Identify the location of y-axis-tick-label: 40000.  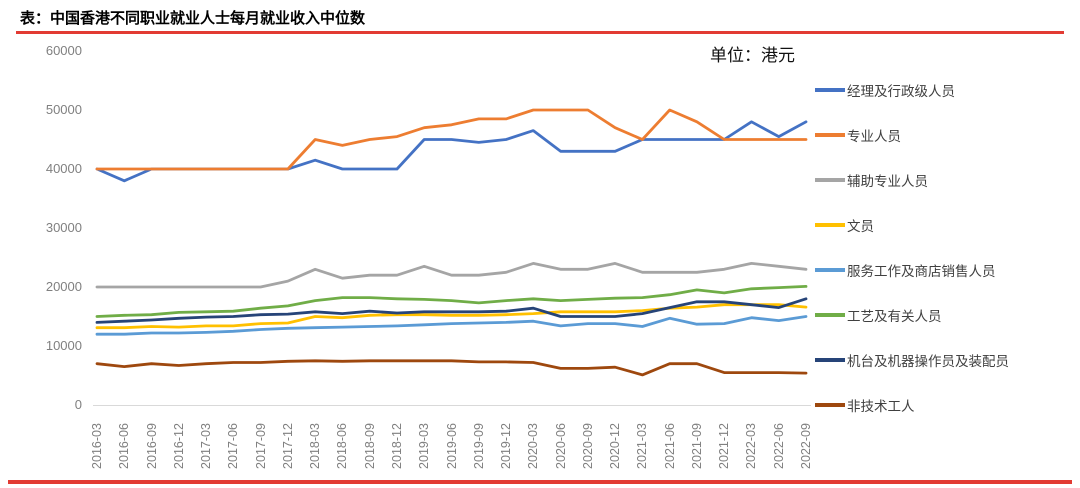
(63, 168).